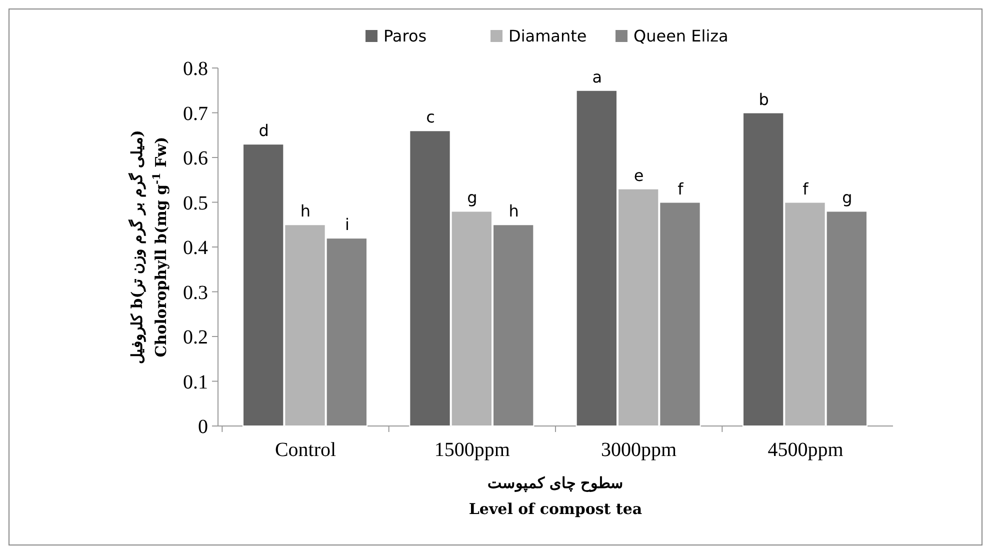 The height and width of the screenshot is (554, 991). I want to click on x-tick-label: 1500ppm, so click(472, 450).